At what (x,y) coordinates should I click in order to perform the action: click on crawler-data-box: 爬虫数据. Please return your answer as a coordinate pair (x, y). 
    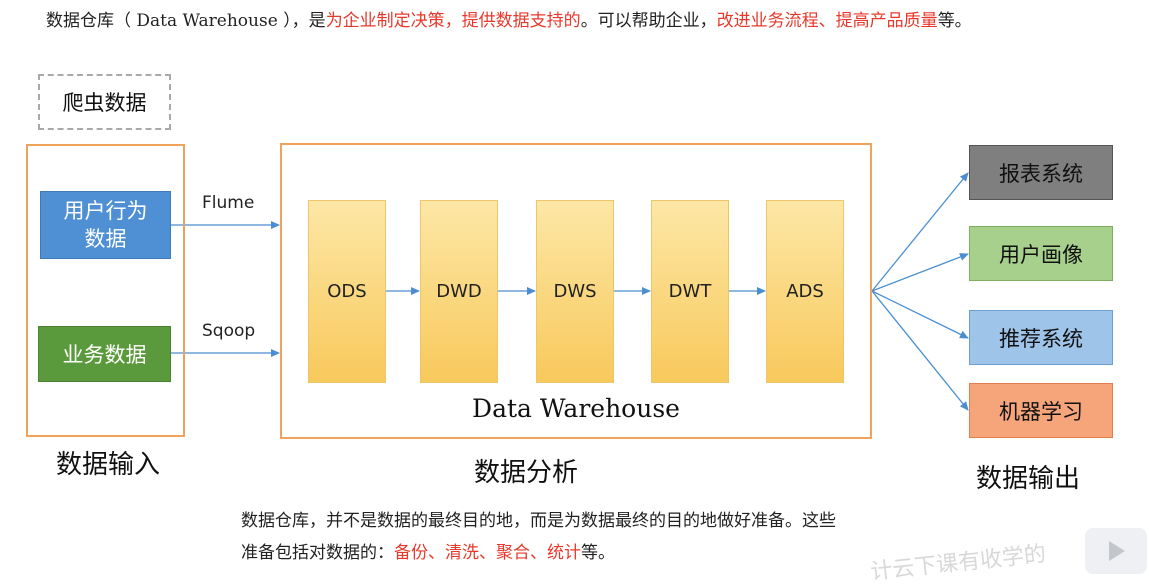
    Looking at the image, I should click on (104, 102).